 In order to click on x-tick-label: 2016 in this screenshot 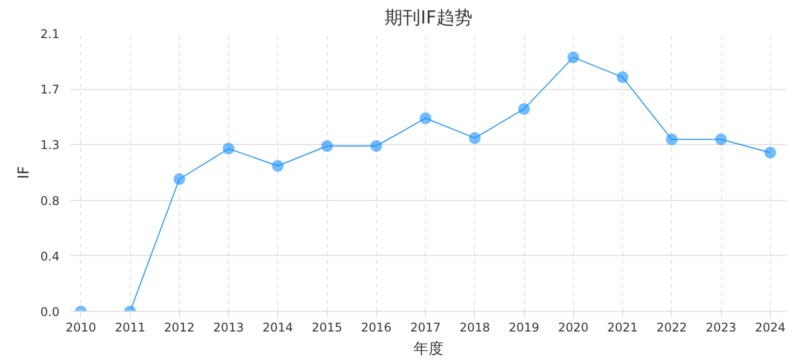, I will do `click(376, 327)`.